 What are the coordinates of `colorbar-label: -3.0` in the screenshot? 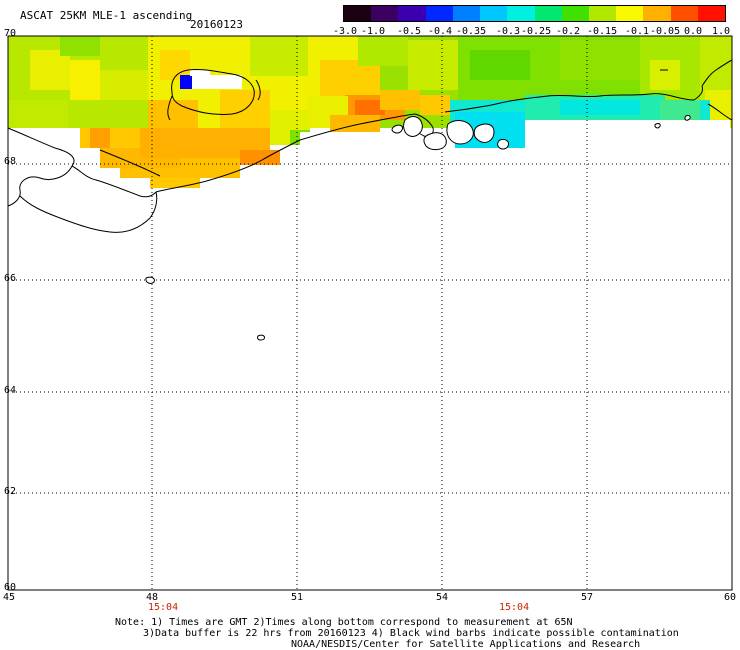 It's located at (345, 31).